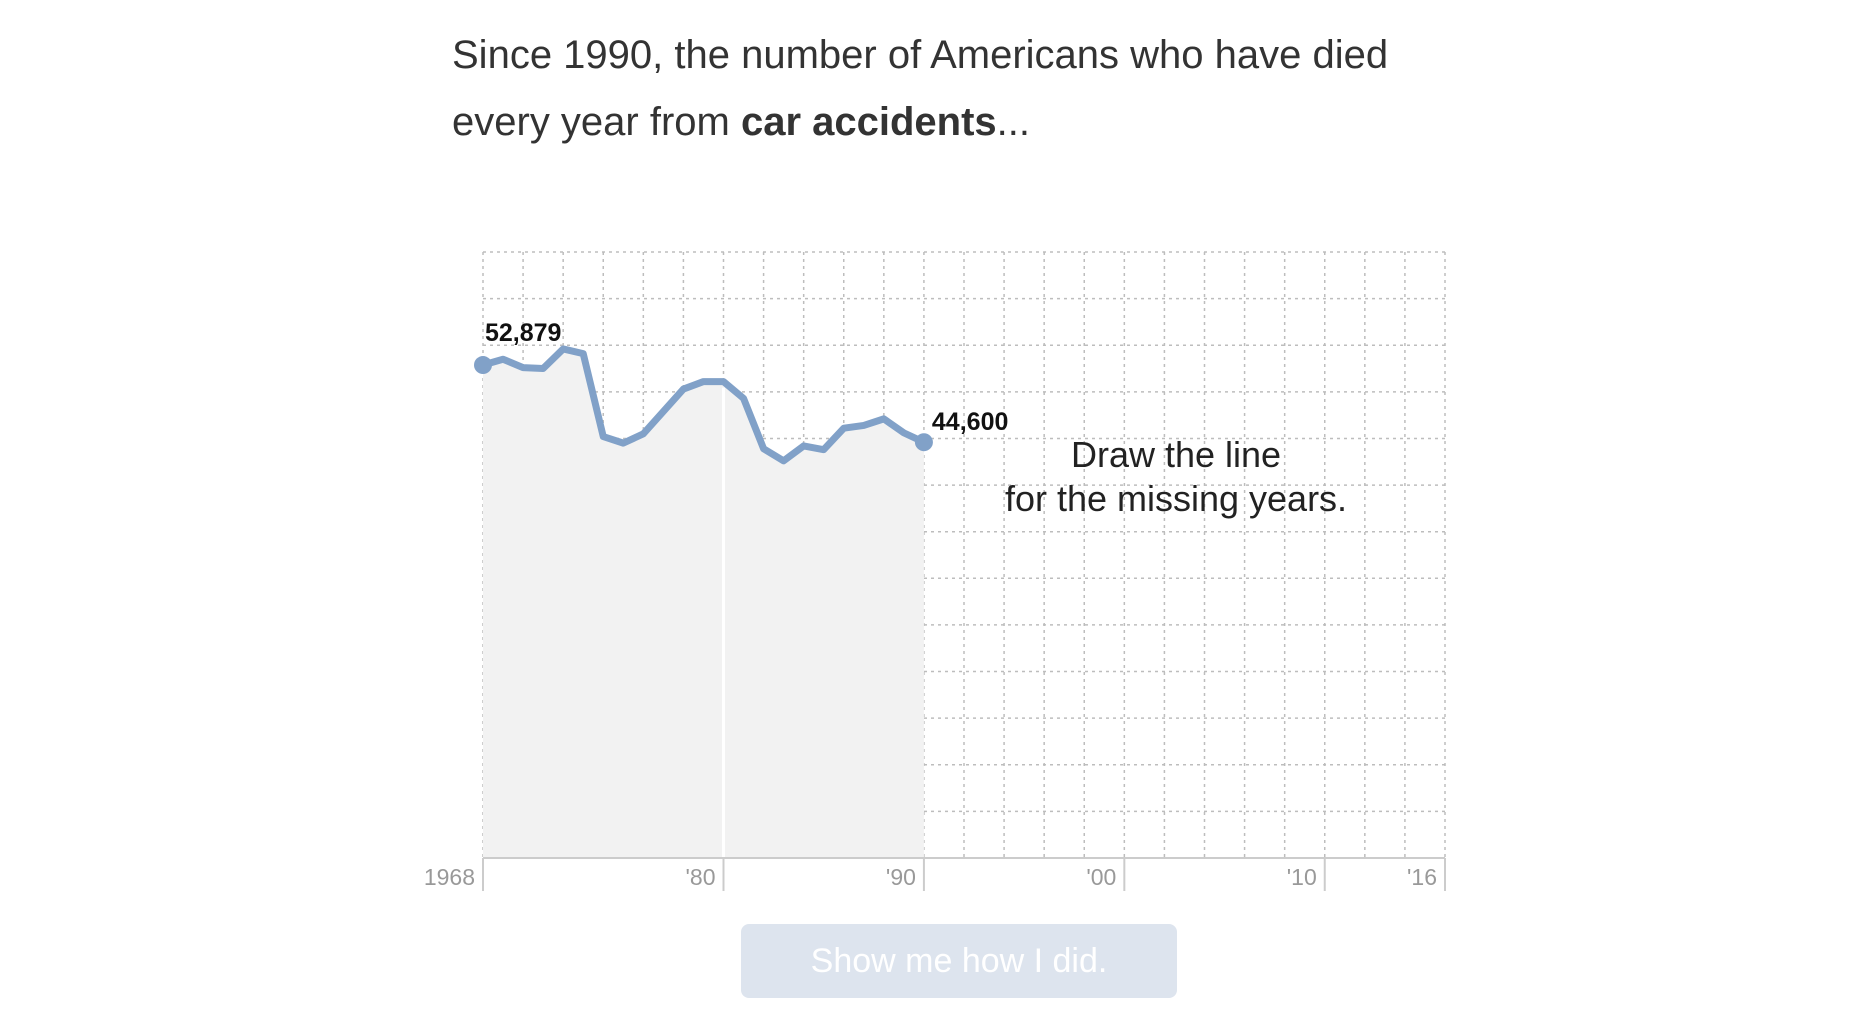 This screenshot has width=1856, height=1026. I want to click on x-tick-label: '16, so click(1422, 877).